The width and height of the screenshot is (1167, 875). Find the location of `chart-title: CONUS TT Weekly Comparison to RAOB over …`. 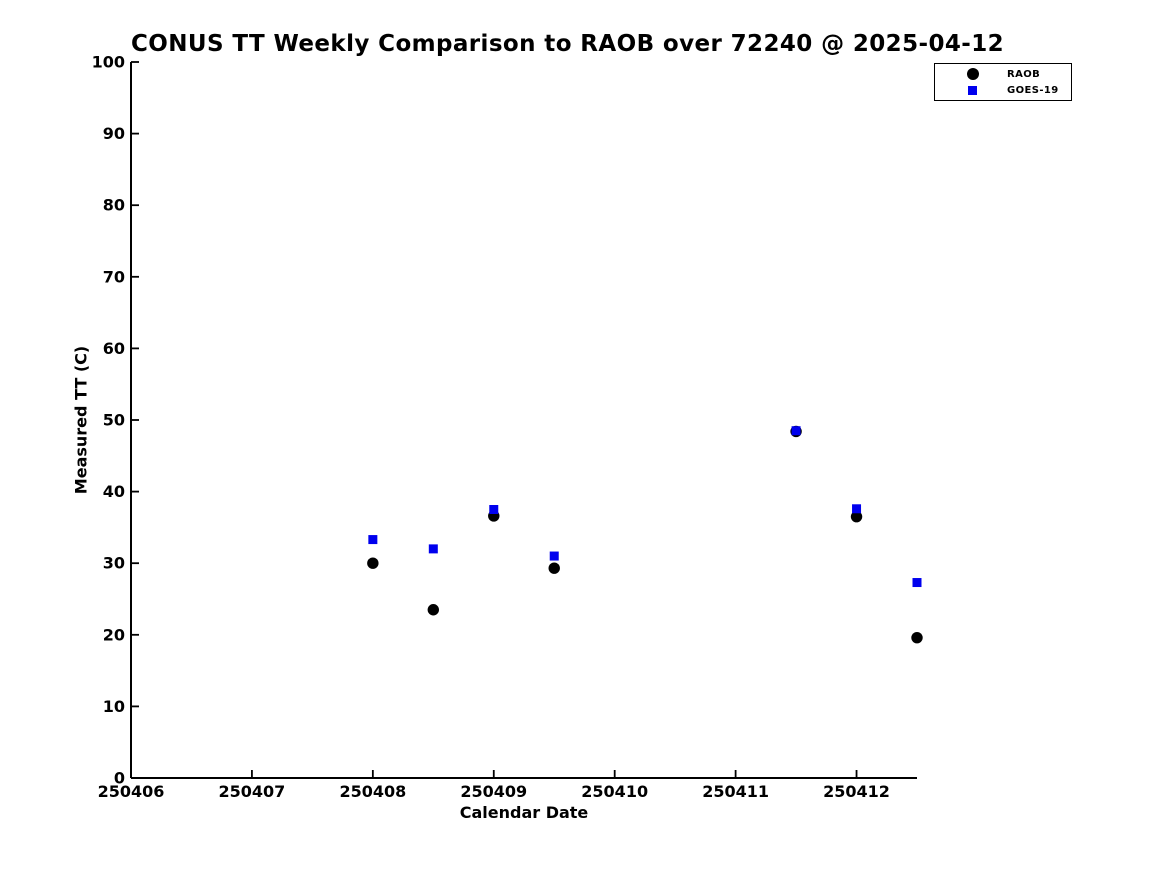

chart-title: CONUS TT Weekly Comparison to RAOB over … is located at coordinates (567, 44).